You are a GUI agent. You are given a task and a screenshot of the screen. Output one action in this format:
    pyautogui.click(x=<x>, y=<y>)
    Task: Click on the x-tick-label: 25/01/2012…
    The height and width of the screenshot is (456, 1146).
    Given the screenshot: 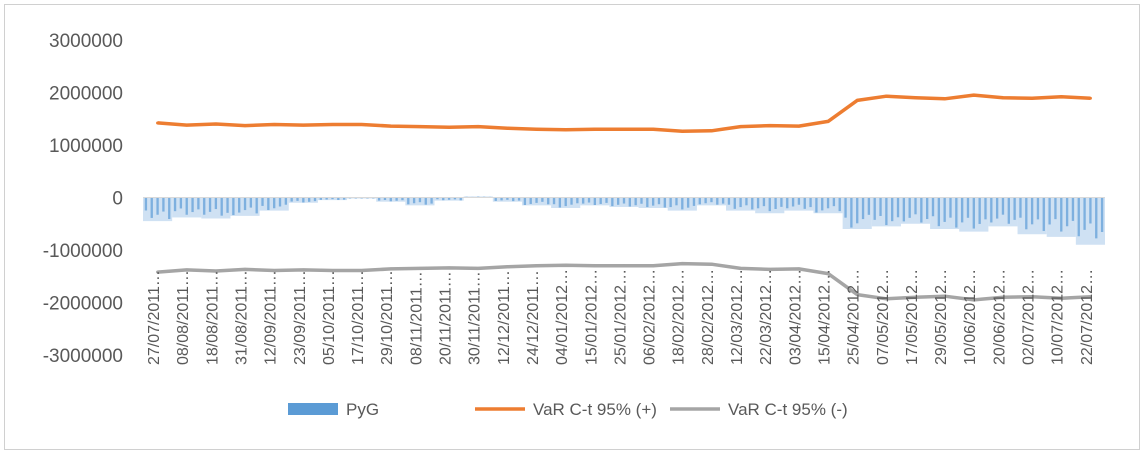 What is the action you would take?
    pyautogui.click(x=620, y=317)
    